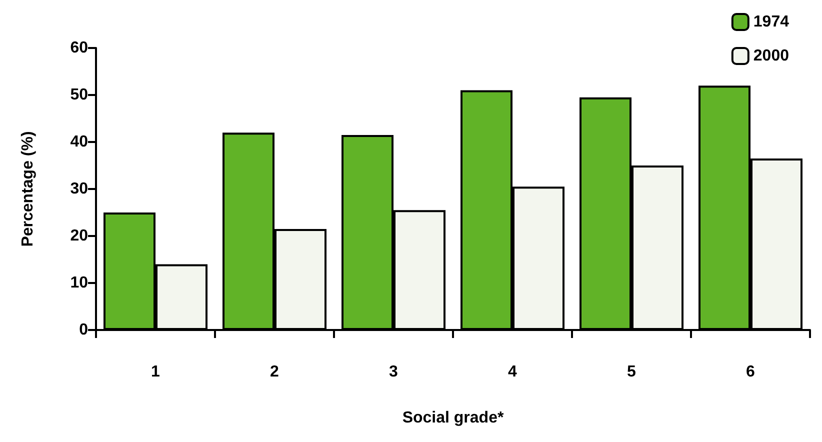 Image resolution: width=822 pixels, height=442 pixels. I want to click on x-tick-label: 5, so click(631, 372).